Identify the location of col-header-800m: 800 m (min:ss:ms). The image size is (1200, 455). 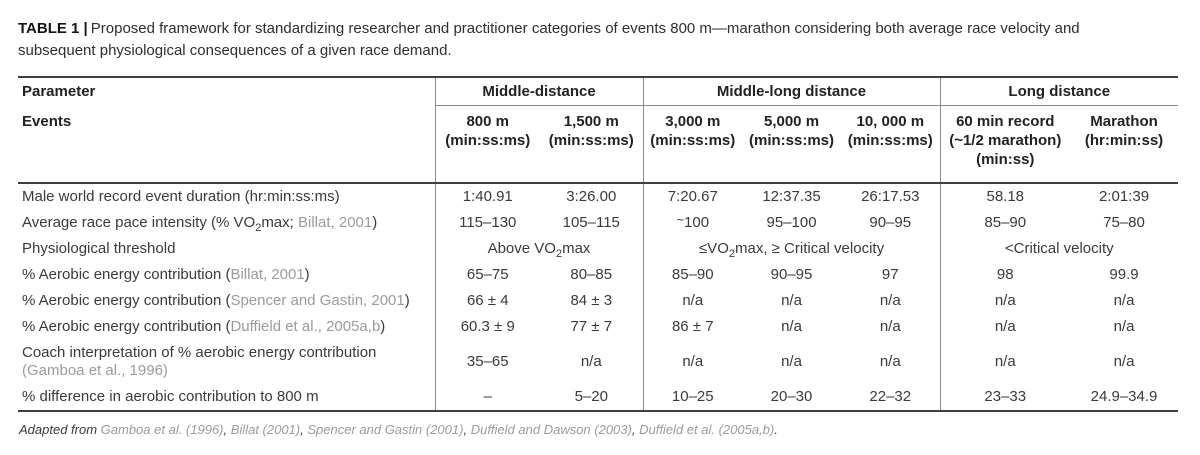
(487, 144).